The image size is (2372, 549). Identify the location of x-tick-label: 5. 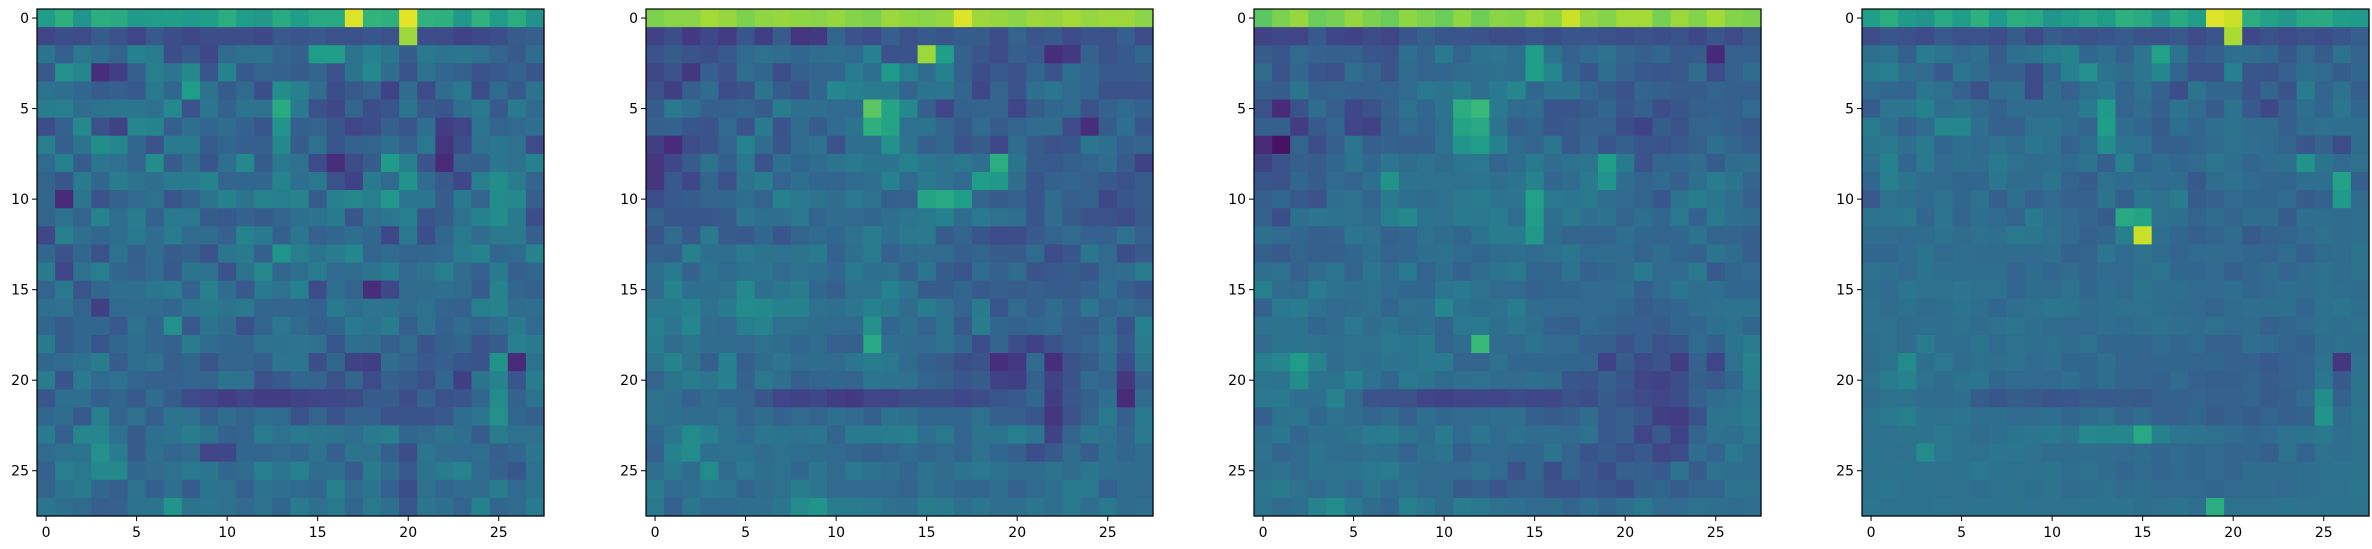
(136, 533).